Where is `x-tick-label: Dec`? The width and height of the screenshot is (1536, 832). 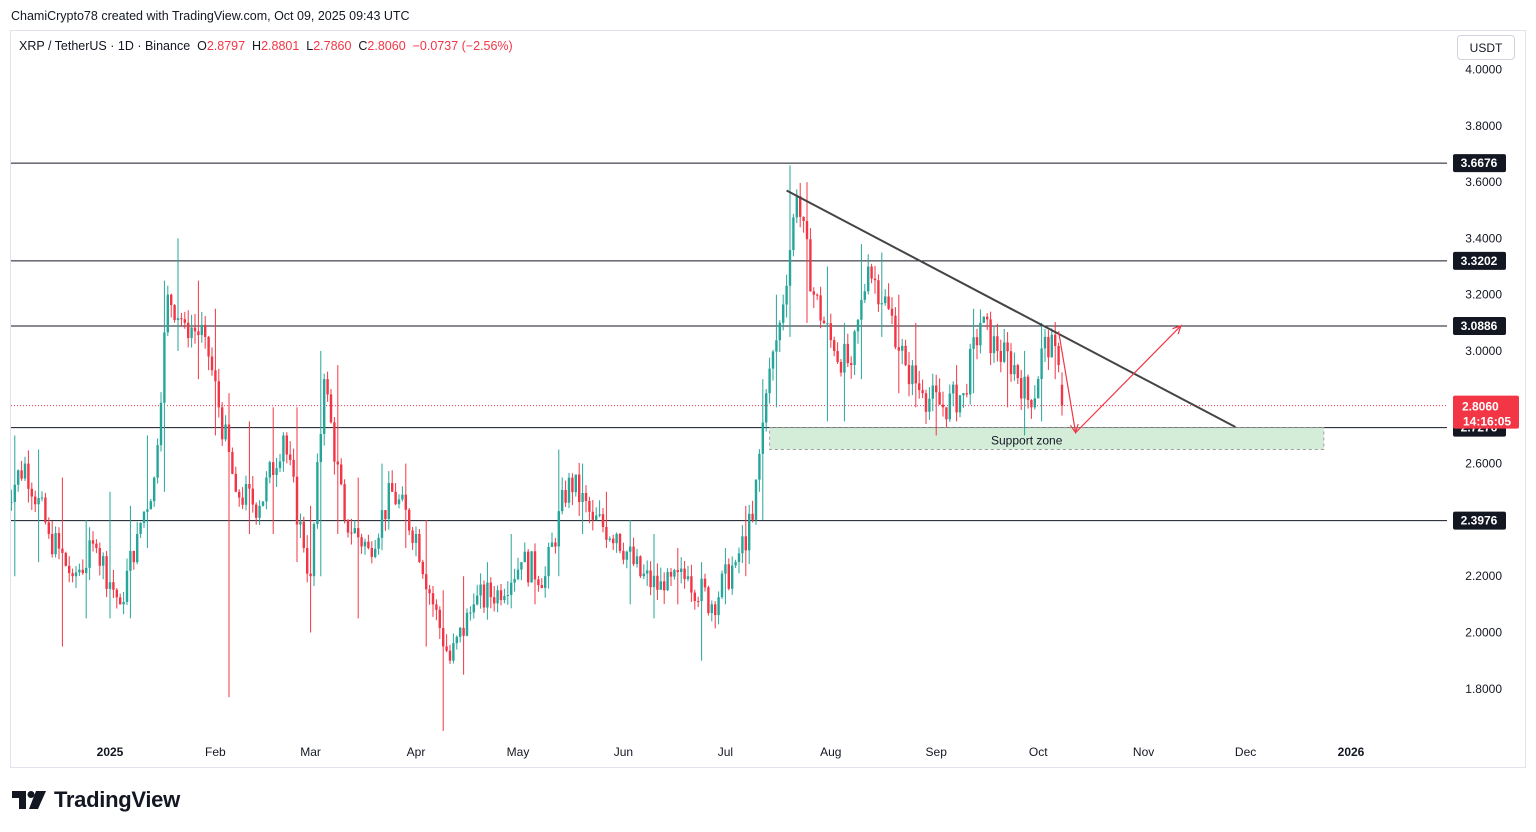 x-tick-label: Dec is located at coordinates (1245, 752).